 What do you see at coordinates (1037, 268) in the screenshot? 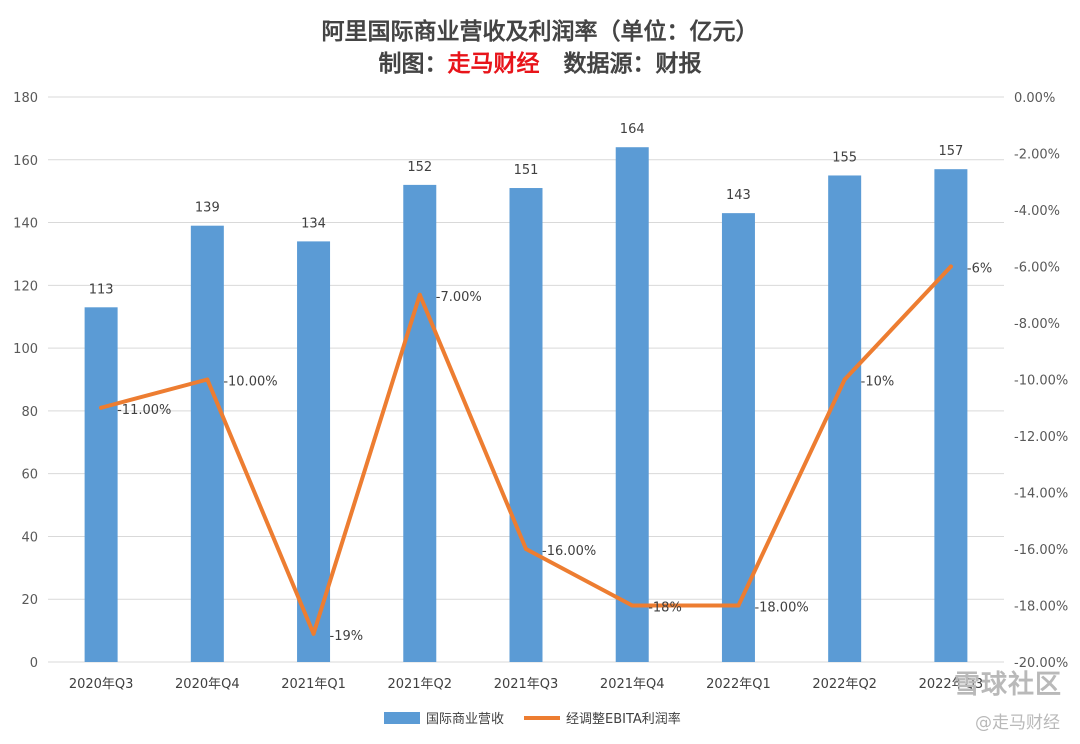
I see `y-right-tick-label: -6.00%` at bounding box center [1037, 268].